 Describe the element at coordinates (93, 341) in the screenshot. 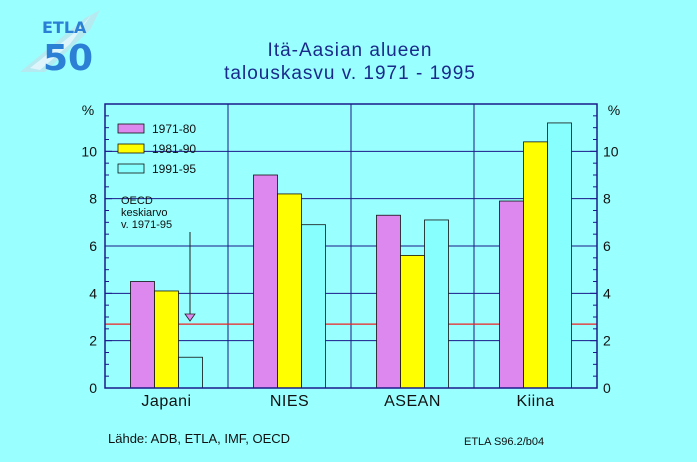

I see `y-tick-label-left: 2` at that location.